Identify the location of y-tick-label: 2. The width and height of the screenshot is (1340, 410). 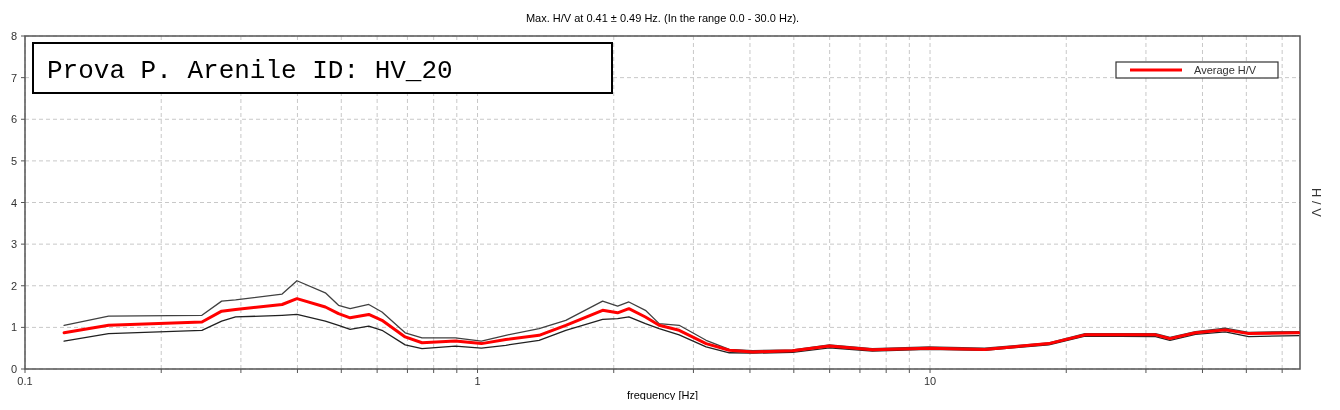
(13, 285).